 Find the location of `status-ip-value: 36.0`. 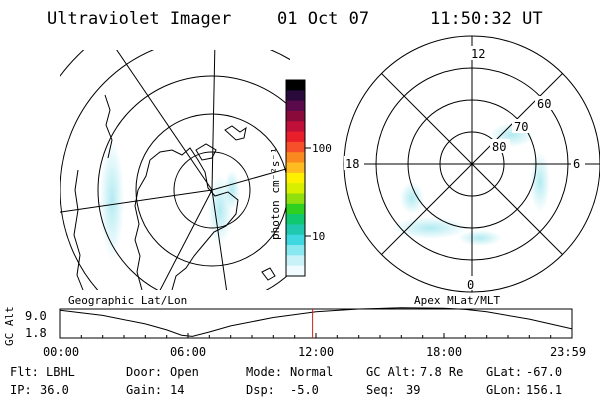

status-ip-value: 36.0 is located at coordinates (54, 390).